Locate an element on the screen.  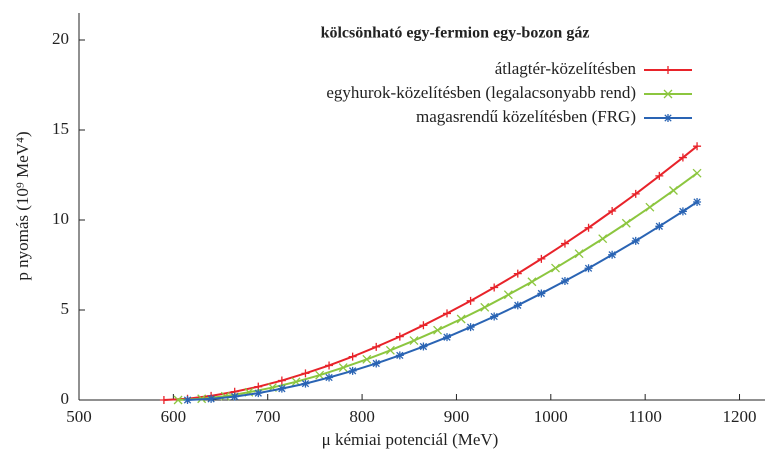
y-tick-label: 0 is located at coordinates (65, 398).